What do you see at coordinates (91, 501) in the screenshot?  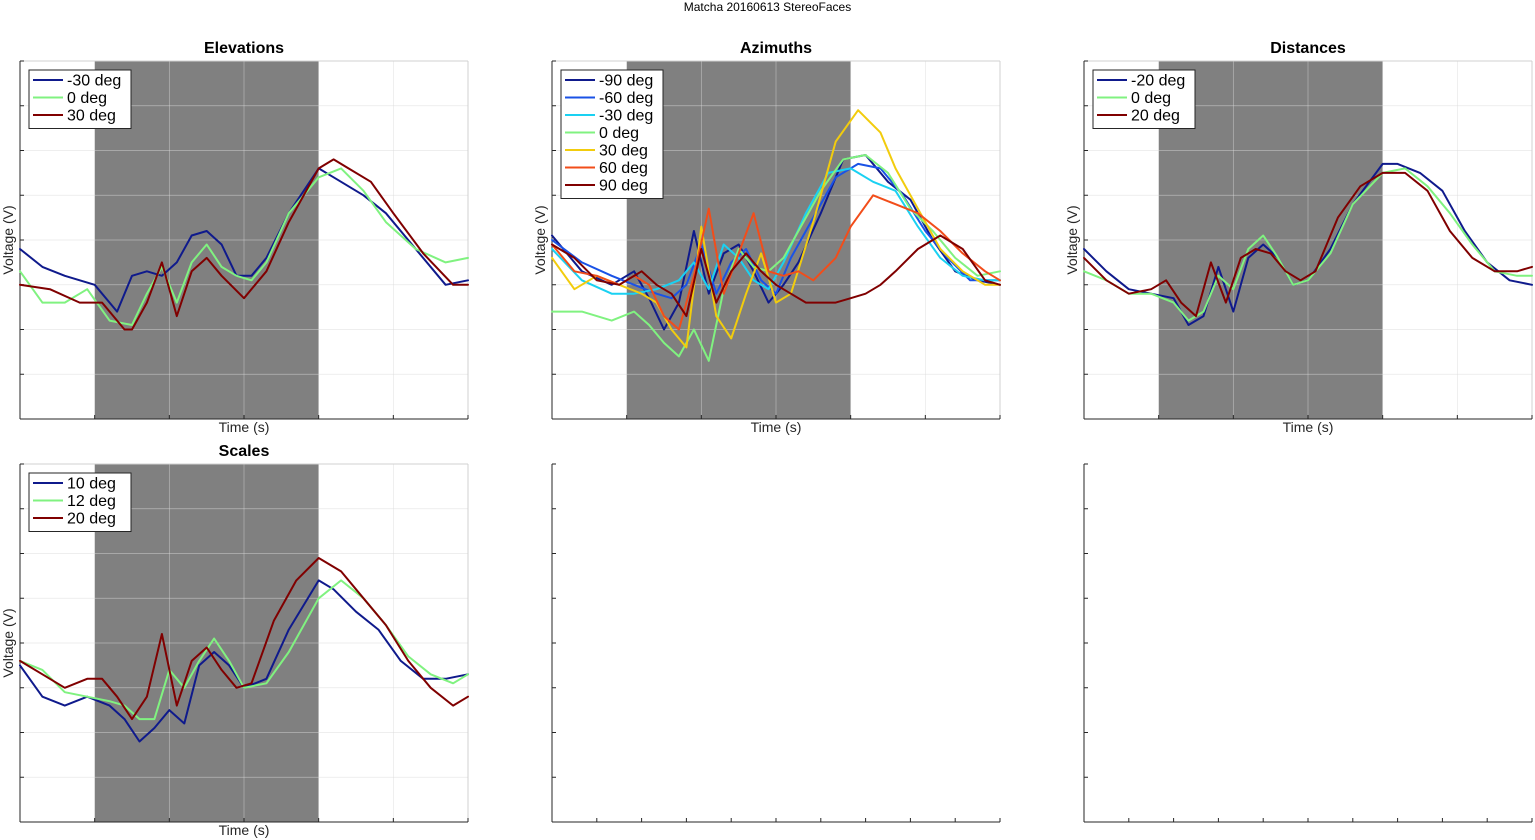 I see `legend-label: 12 deg` at bounding box center [91, 501].